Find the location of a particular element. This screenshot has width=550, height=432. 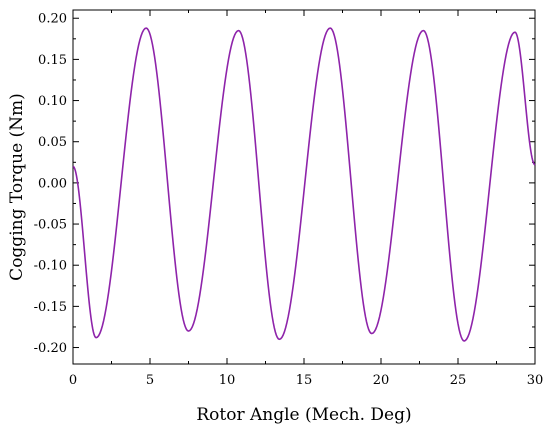

y-axis-title: Cogging Torque (Nm) is located at coordinates (17, 187).